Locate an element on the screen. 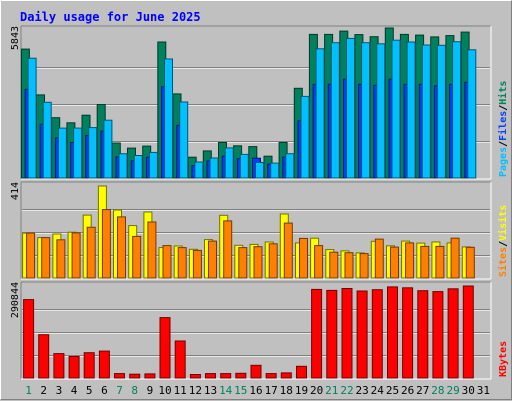  x-tick-label-day-12: 12 is located at coordinates (195, 390).